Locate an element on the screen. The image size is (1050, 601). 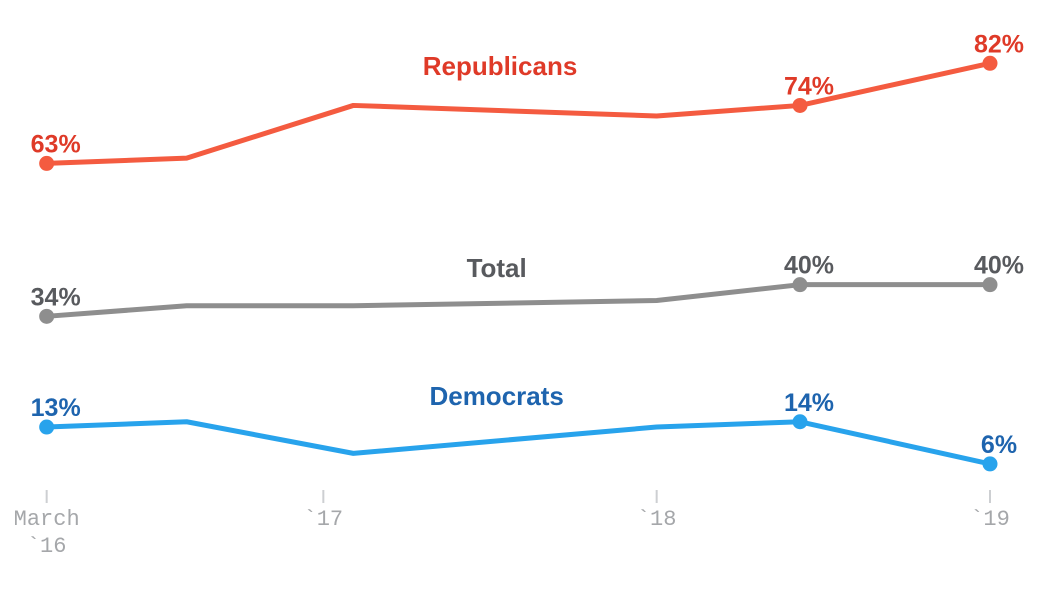
total-series-label: Total is located at coordinates (497, 268).